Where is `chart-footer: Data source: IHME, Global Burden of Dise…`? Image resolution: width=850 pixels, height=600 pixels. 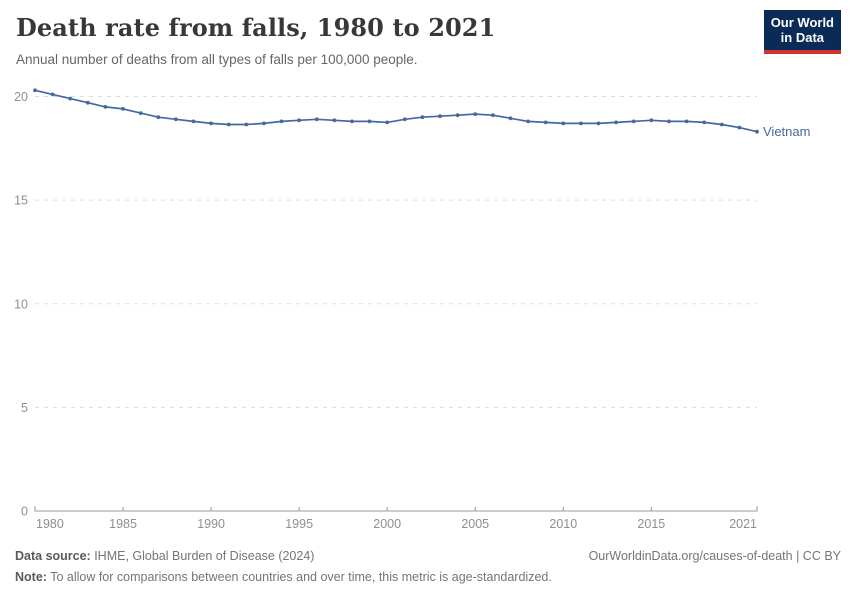
chart-footer: Data source: IHME, Global Burden of Dise… is located at coordinates (428, 567).